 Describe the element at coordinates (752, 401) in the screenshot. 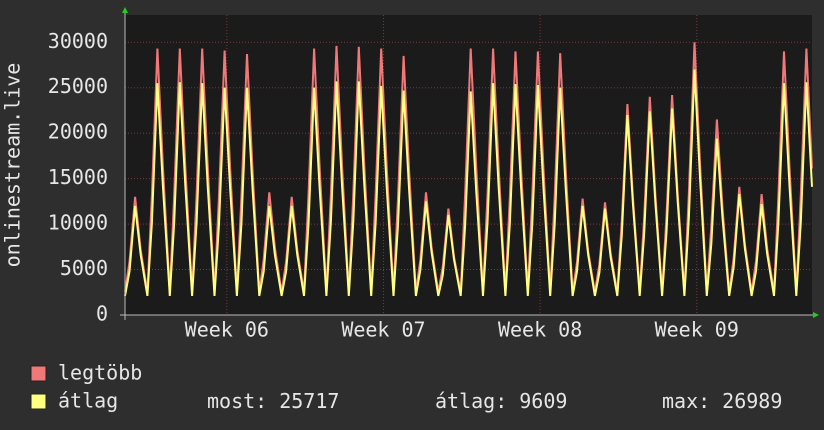

I see `stat-value: 26989` at that location.